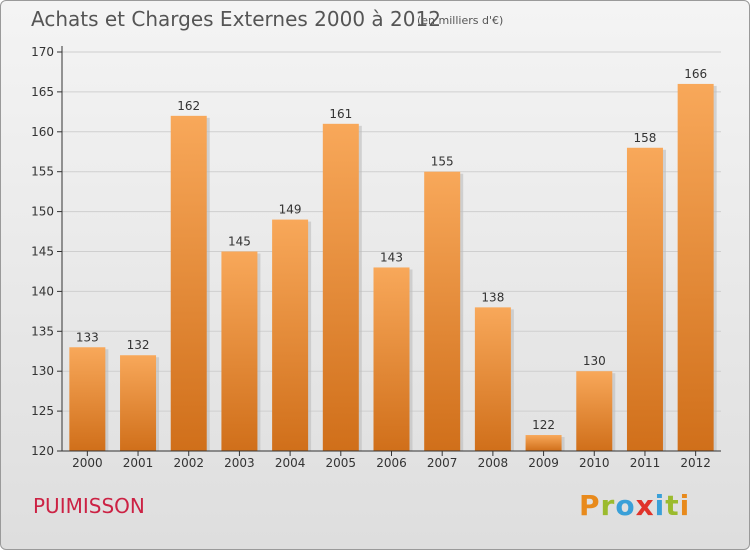  I want to click on bar-2008, so click(492, 379).